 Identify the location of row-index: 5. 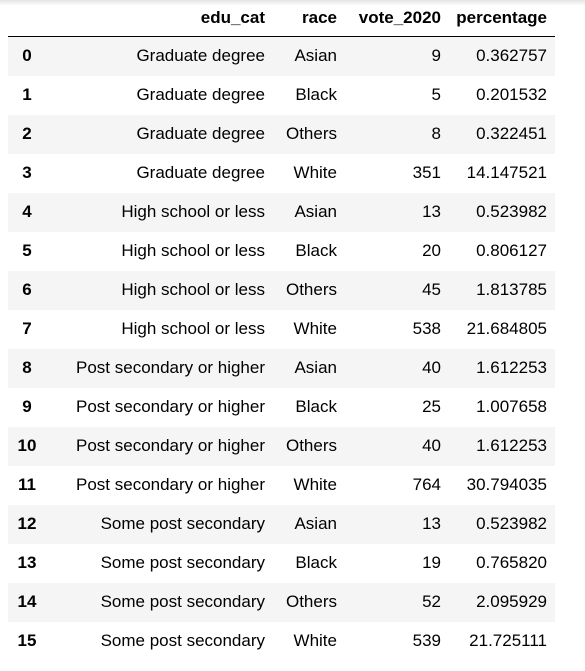
(27, 250).